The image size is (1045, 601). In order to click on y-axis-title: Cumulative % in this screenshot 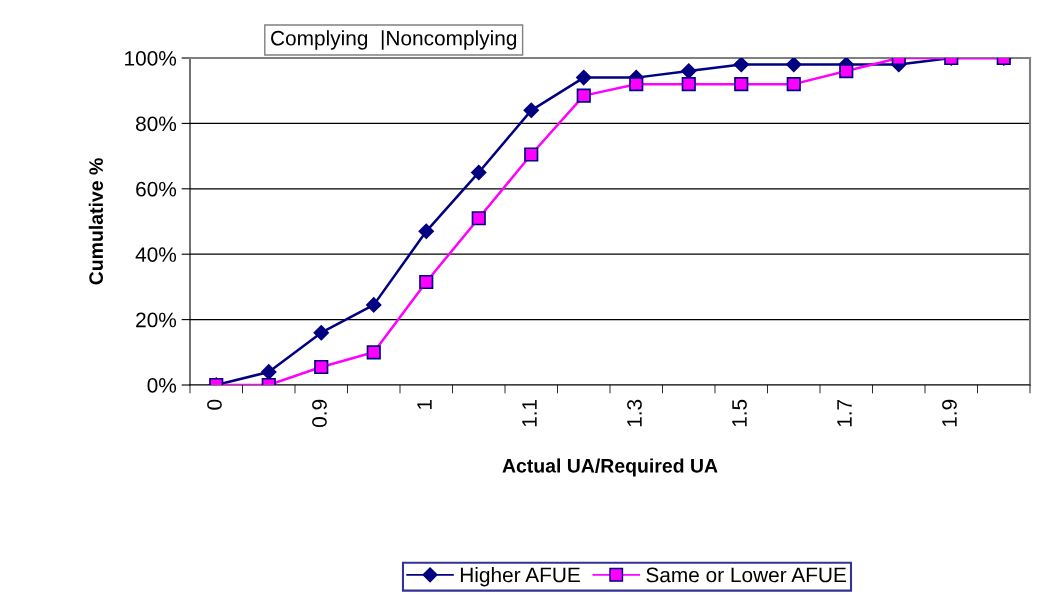, I will do `click(96, 221)`.